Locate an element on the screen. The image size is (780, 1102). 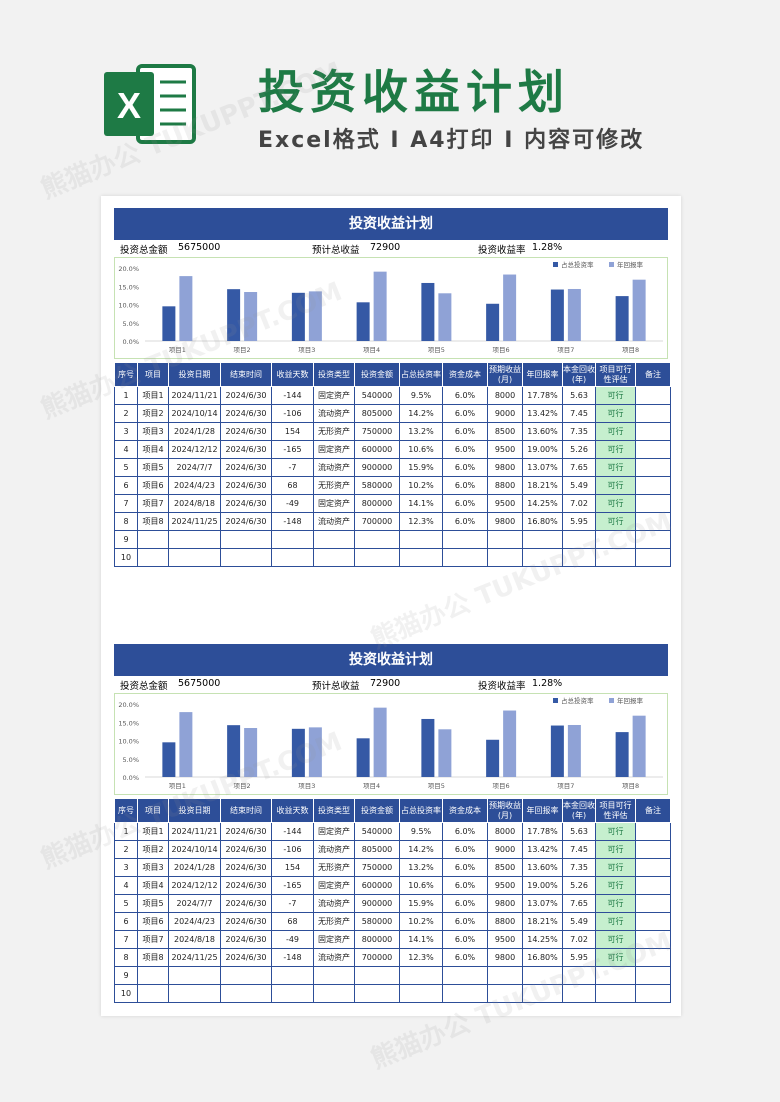
table-cell: 13.42% is located at coordinates (542, 849).